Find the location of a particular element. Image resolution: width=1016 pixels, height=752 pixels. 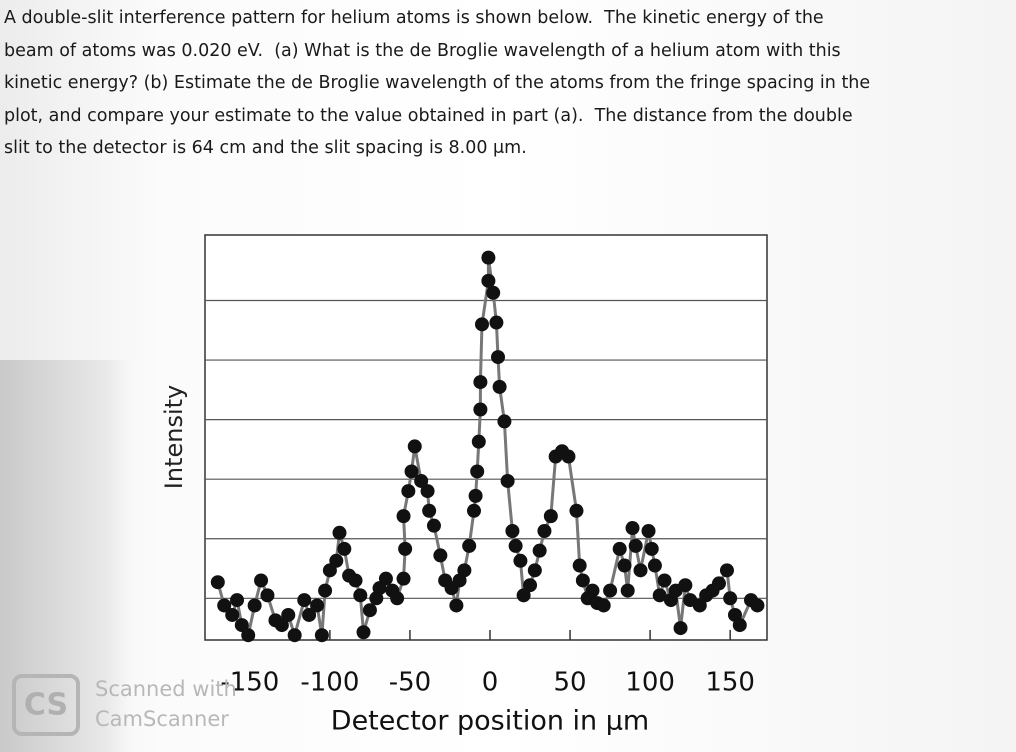

x-tick-label: -100 is located at coordinates (329, 683).